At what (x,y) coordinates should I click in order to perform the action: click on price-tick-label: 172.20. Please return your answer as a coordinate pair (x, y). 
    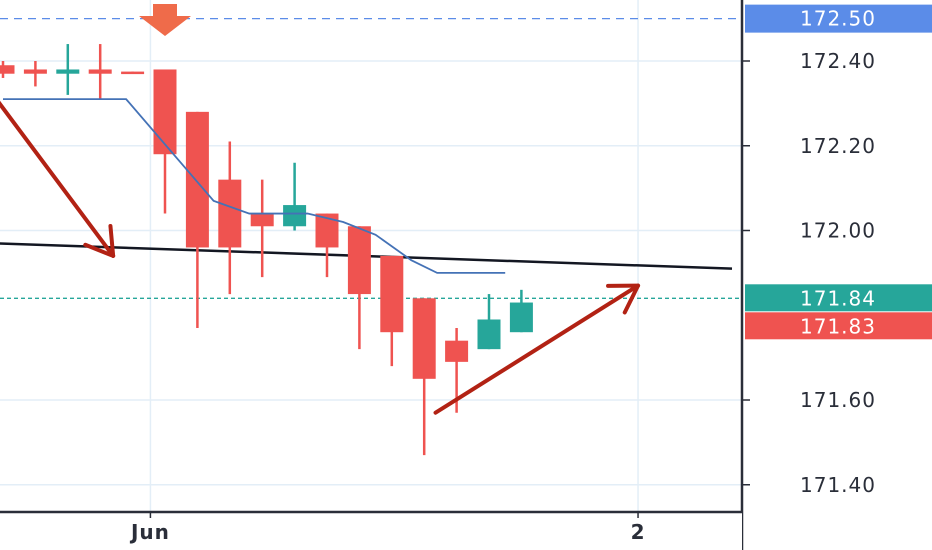
    Looking at the image, I should click on (838, 146).